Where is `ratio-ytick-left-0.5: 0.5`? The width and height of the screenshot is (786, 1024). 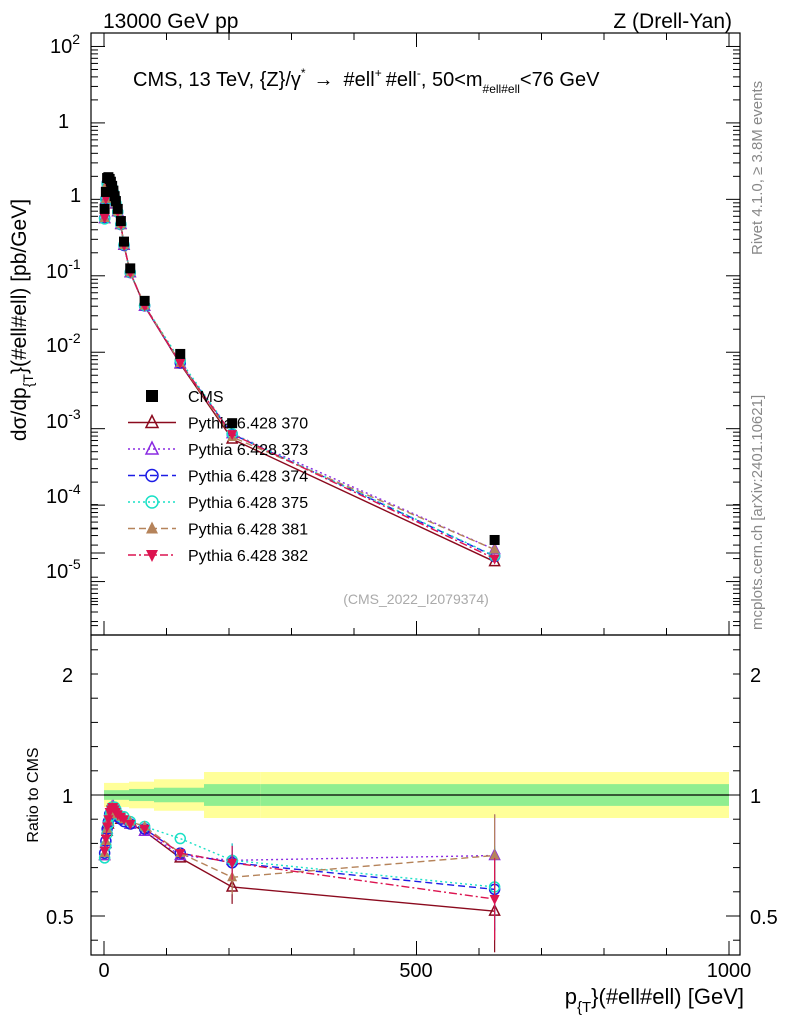
ratio-ytick-left-0.5: 0.5 is located at coordinates (60, 918).